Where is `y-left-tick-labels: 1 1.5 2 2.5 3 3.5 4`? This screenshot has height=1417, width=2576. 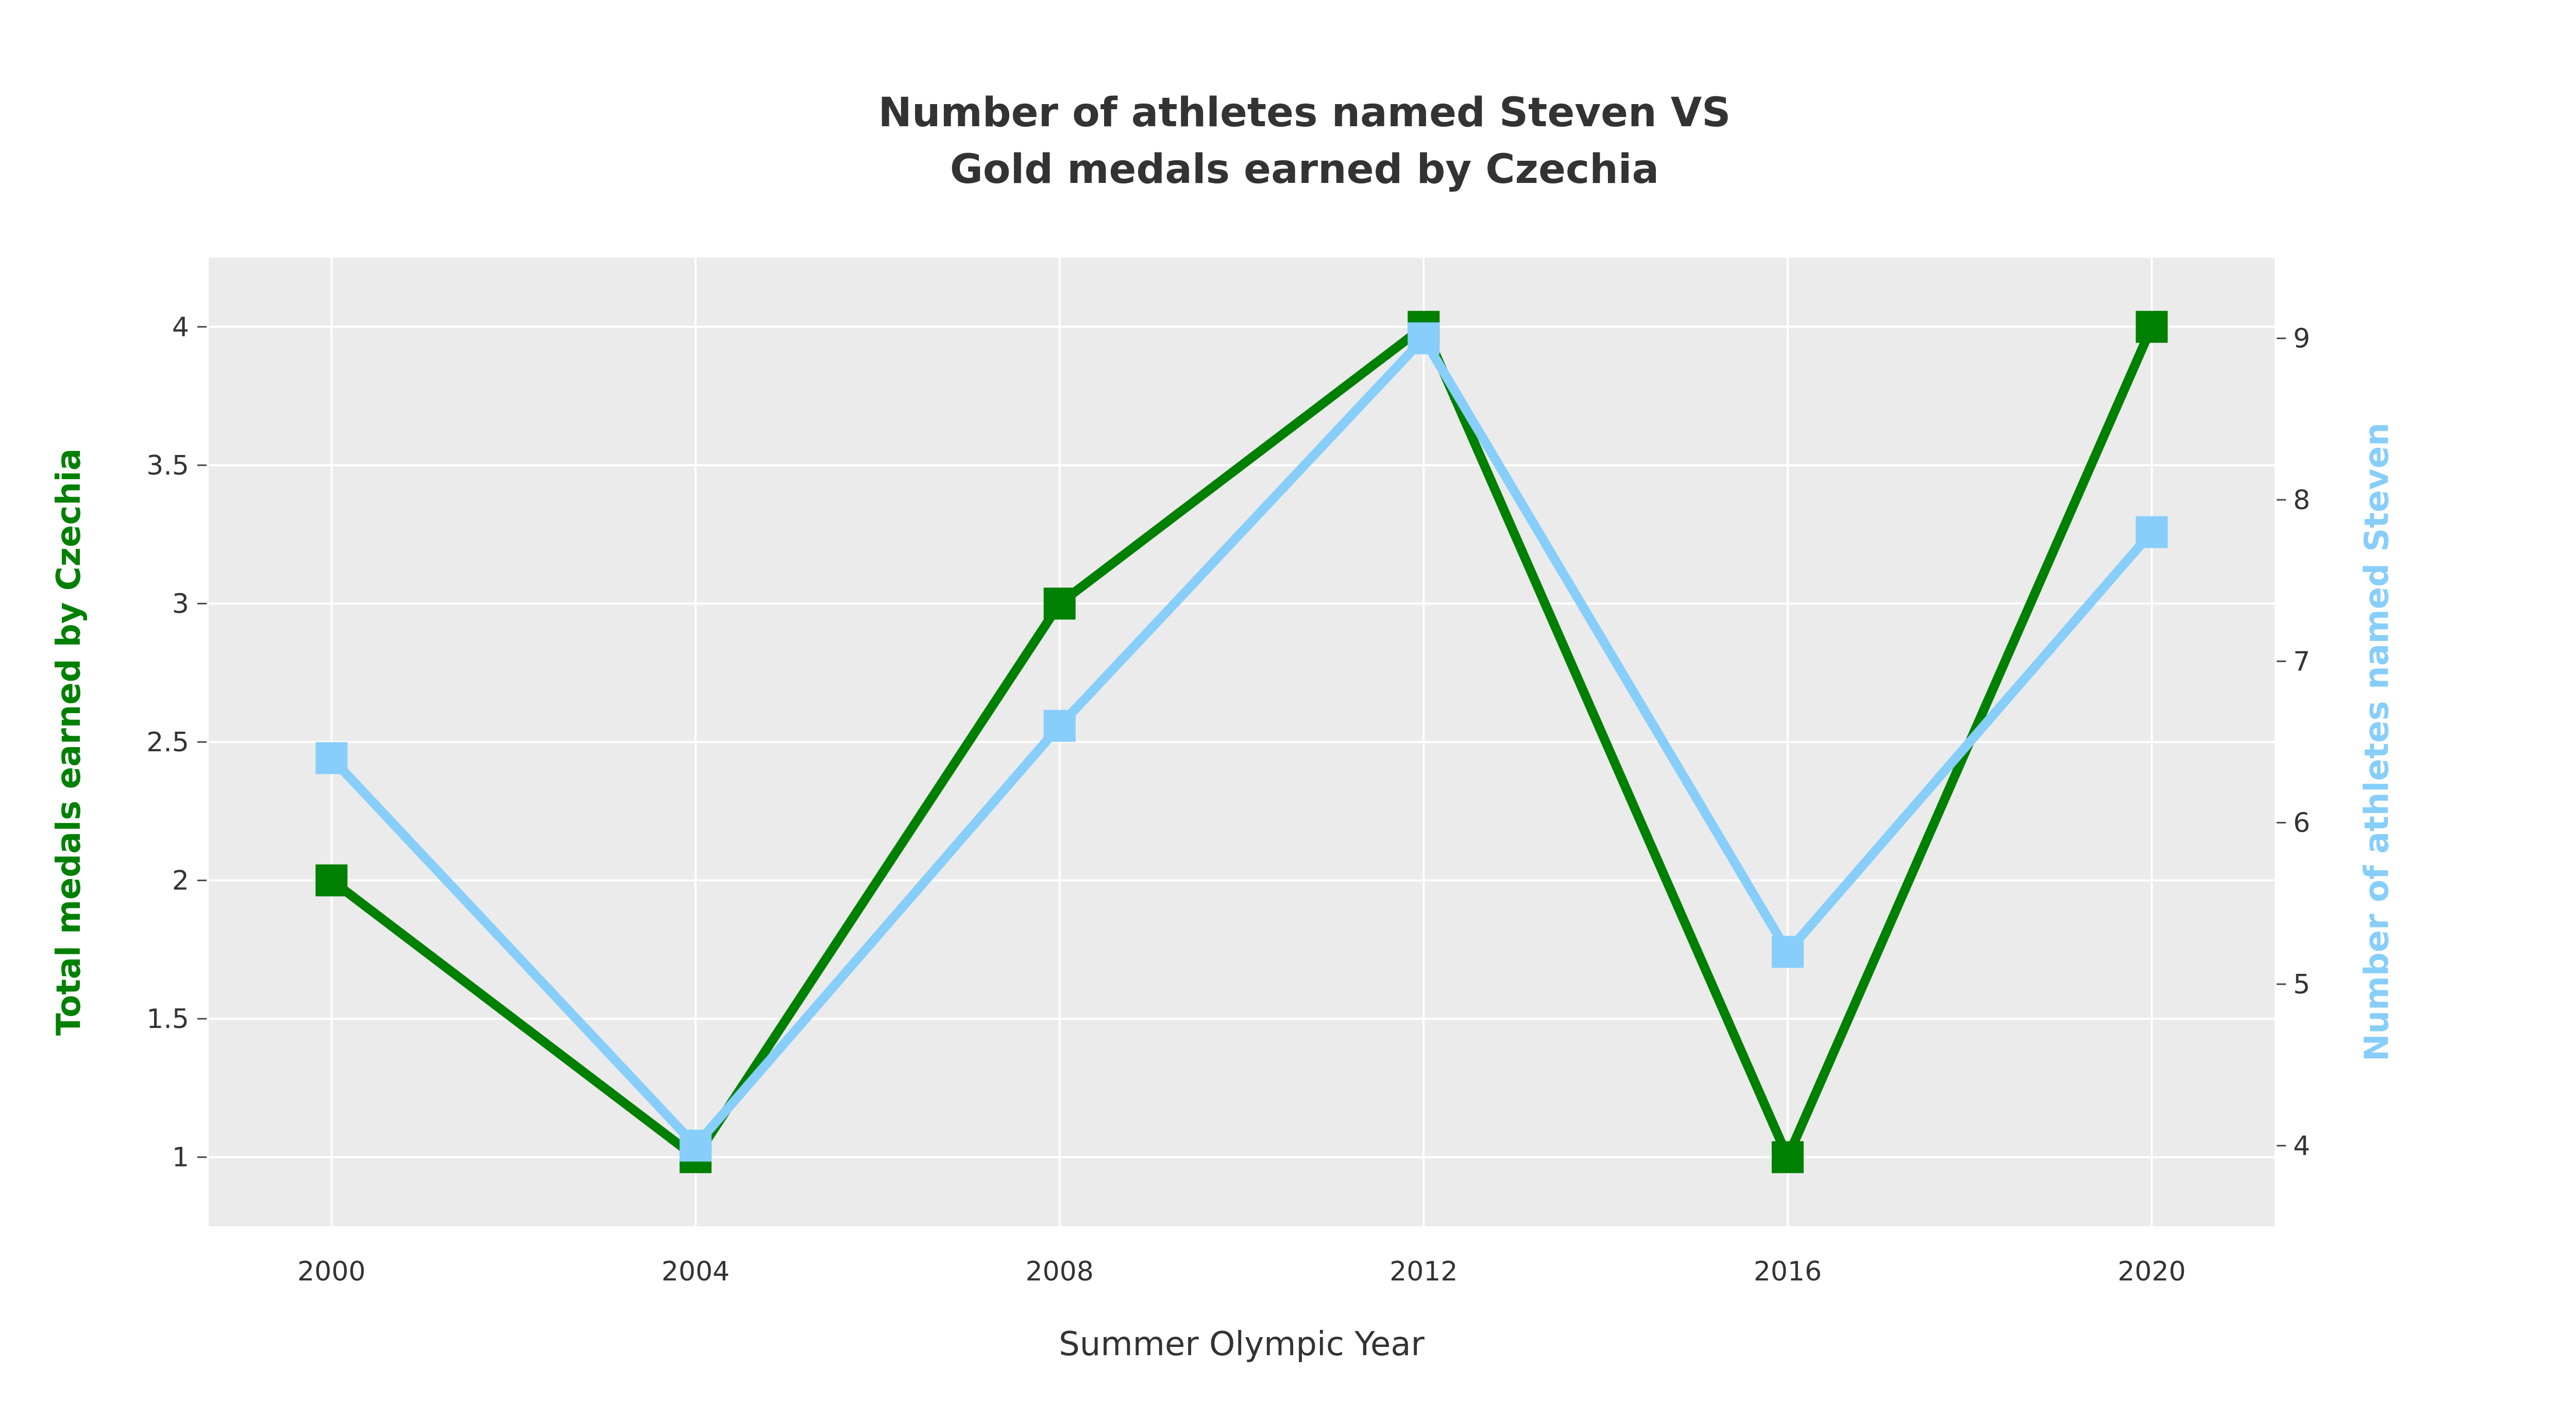 y-left-tick-labels: 1 1.5 2 2.5 3 3.5 4 is located at coordinates (176, 743).